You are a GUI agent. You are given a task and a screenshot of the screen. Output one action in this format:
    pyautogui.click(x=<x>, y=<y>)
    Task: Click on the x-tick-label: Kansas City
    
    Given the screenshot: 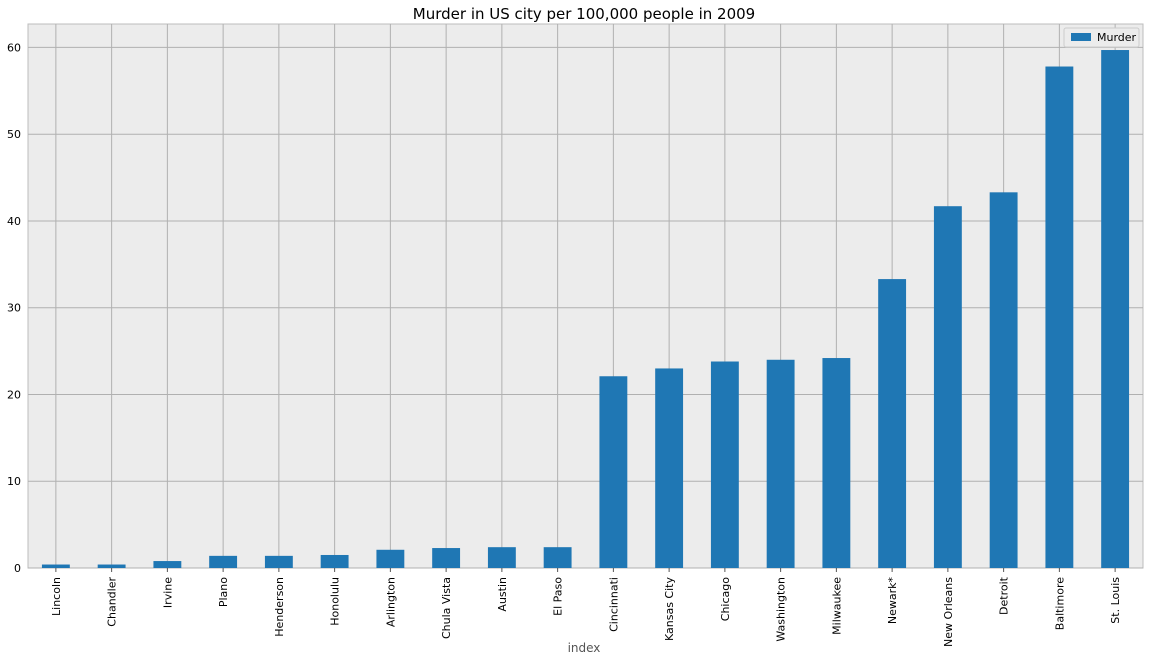 What is the action you would take?
    pyautogui.click(x=669, y=609)
    